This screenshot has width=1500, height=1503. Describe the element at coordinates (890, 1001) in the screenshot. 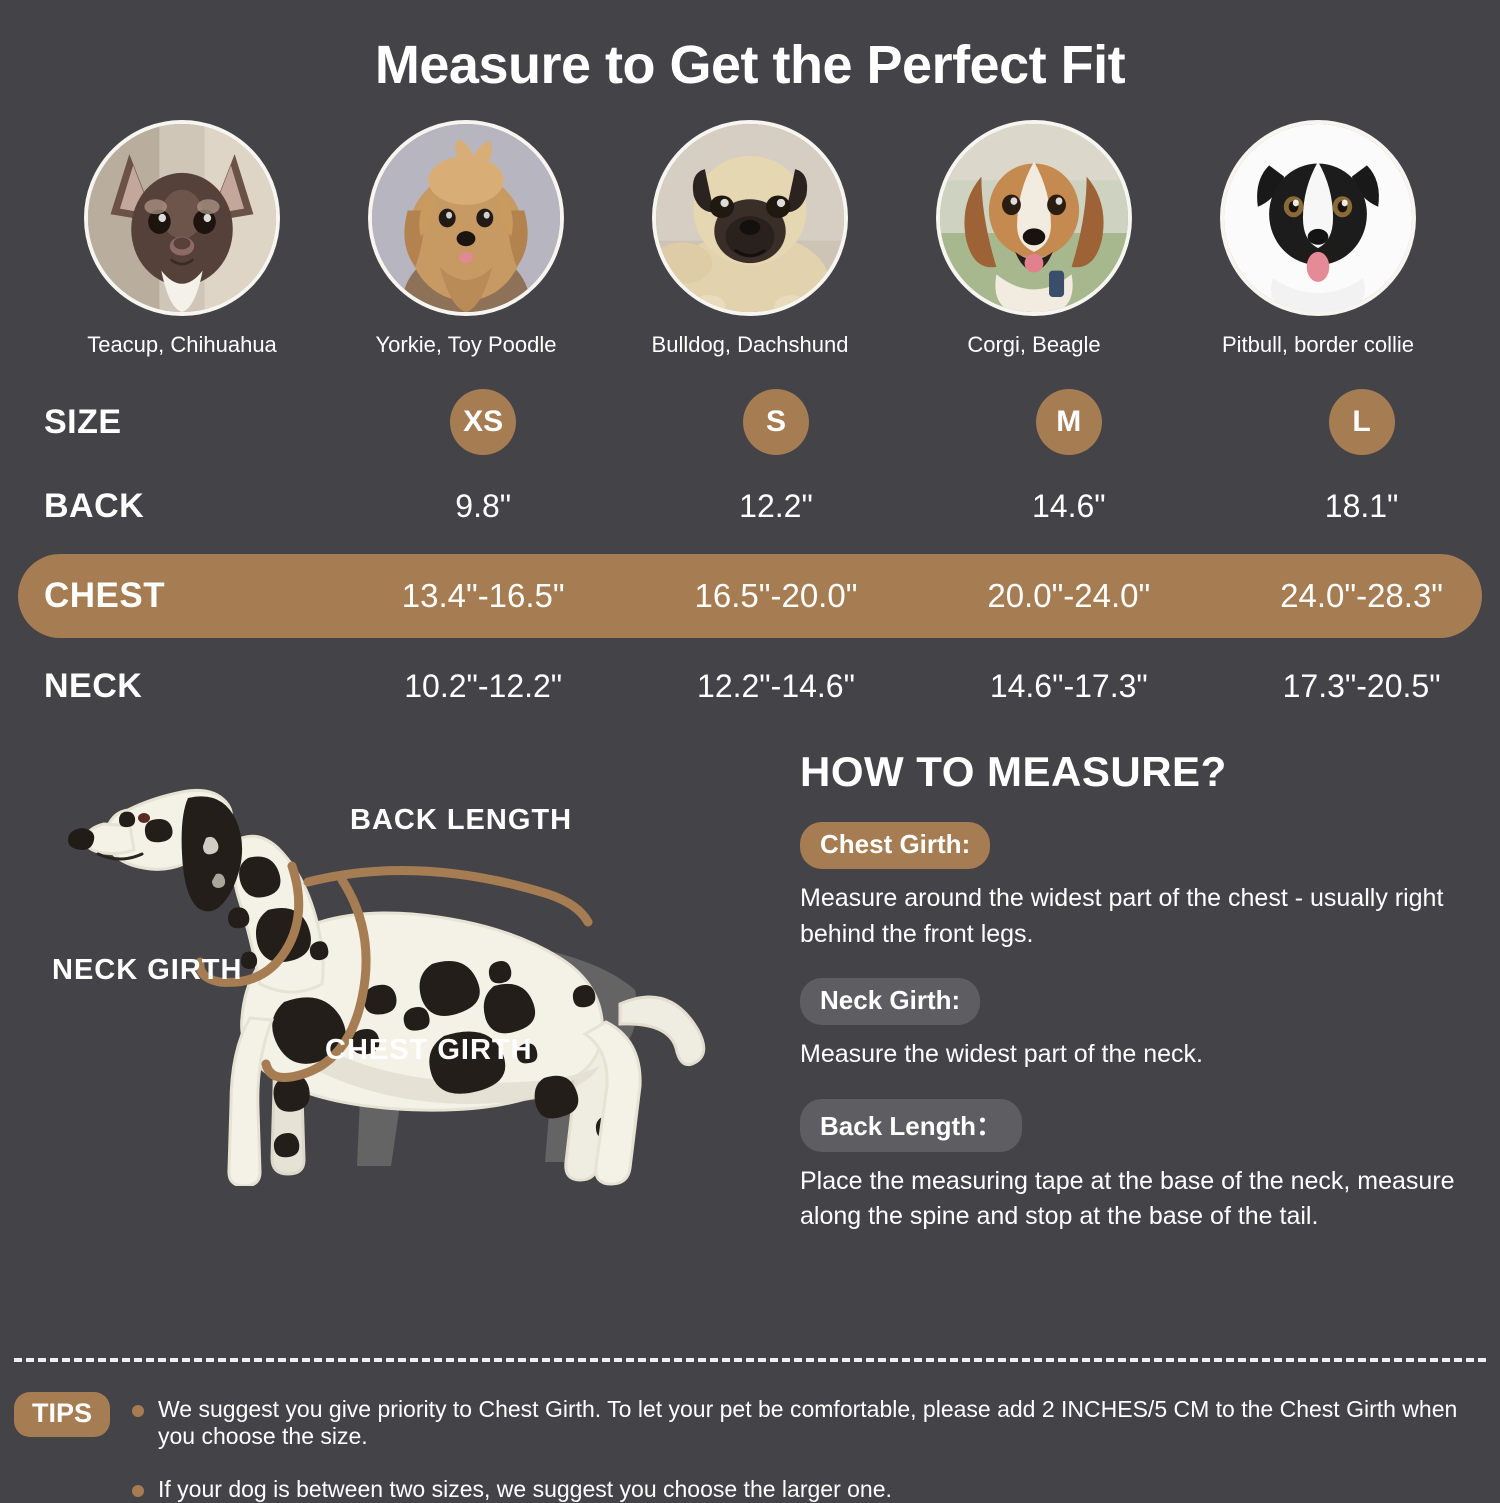

I see `neck-girth-pill: Neck Girth:` at that location.